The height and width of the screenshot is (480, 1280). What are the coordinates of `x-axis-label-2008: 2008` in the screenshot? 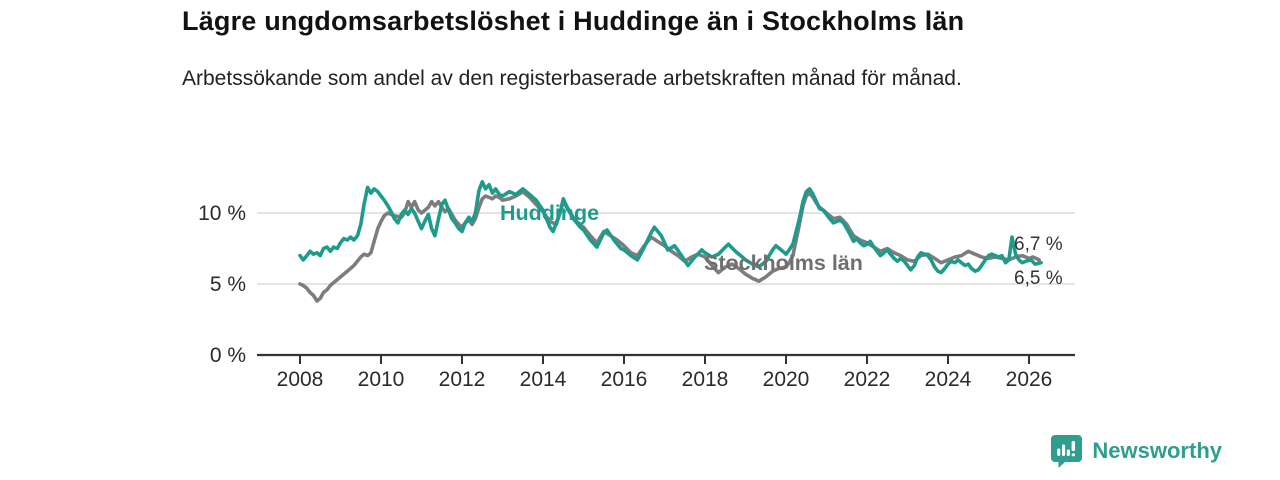 It's located at (300, 379).